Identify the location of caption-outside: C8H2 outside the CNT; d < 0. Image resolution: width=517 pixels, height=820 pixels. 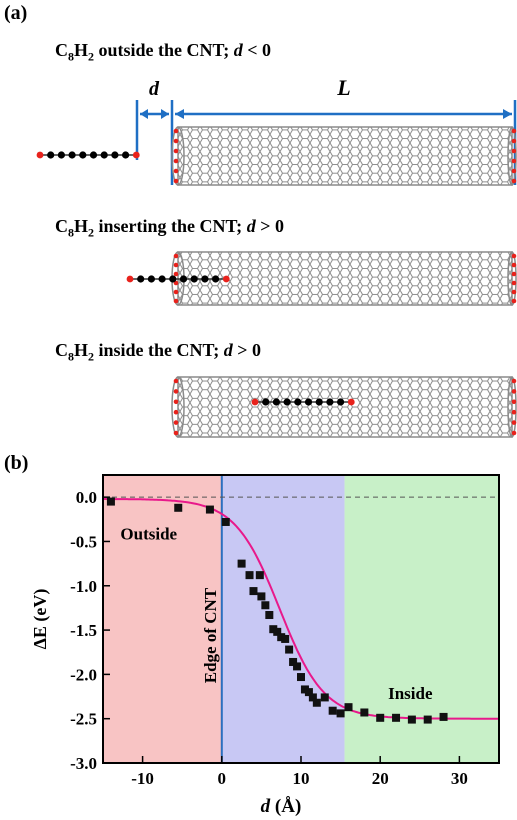
(163, 52).